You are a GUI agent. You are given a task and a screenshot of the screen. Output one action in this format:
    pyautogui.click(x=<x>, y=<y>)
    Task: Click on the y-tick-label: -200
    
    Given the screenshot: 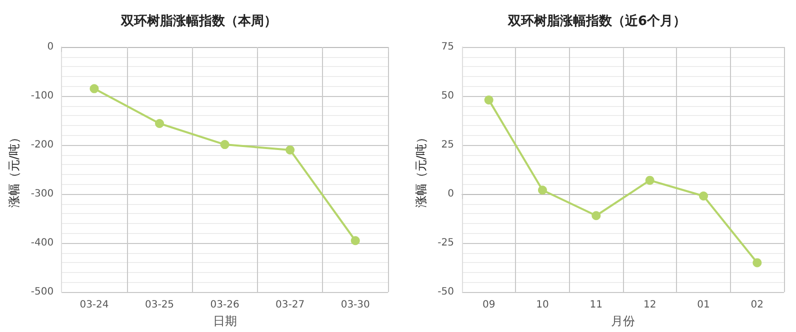 What is the action you would take?
    pyautogui.click(x=42, y=145)
    